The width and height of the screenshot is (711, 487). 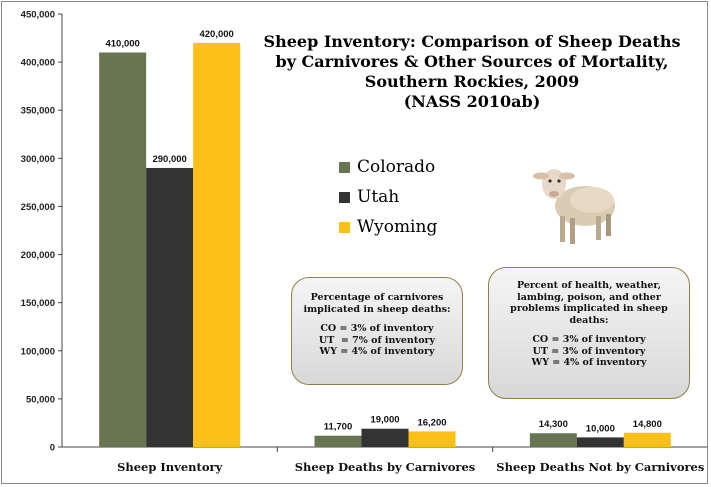 I want to click on data-label: 290,000, so click(x=169, y=159).